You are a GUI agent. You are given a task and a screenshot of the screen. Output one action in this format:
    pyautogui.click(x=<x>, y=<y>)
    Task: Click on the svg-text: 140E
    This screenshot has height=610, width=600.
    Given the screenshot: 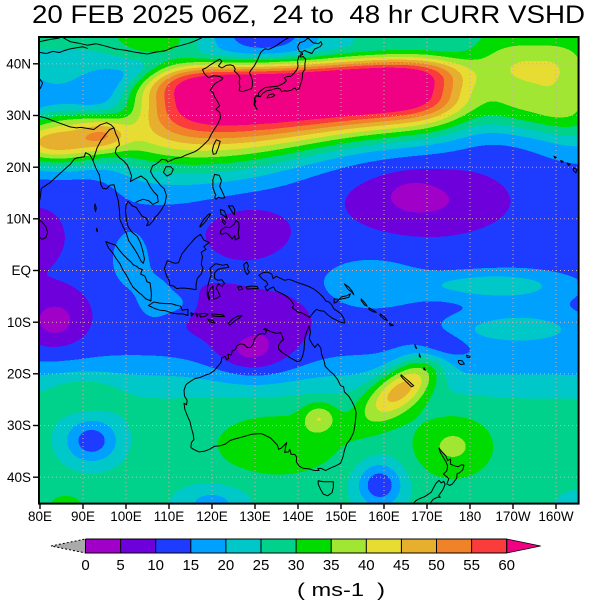 What is the action you would take?
    pyautogui.click(x=298, y=516)
    